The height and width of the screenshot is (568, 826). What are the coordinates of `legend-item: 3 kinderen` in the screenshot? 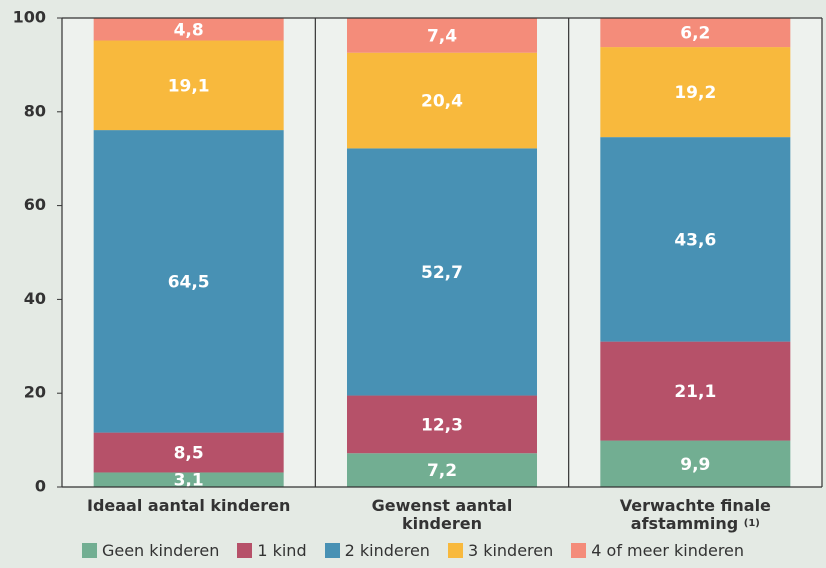 It's located at (500, 550).